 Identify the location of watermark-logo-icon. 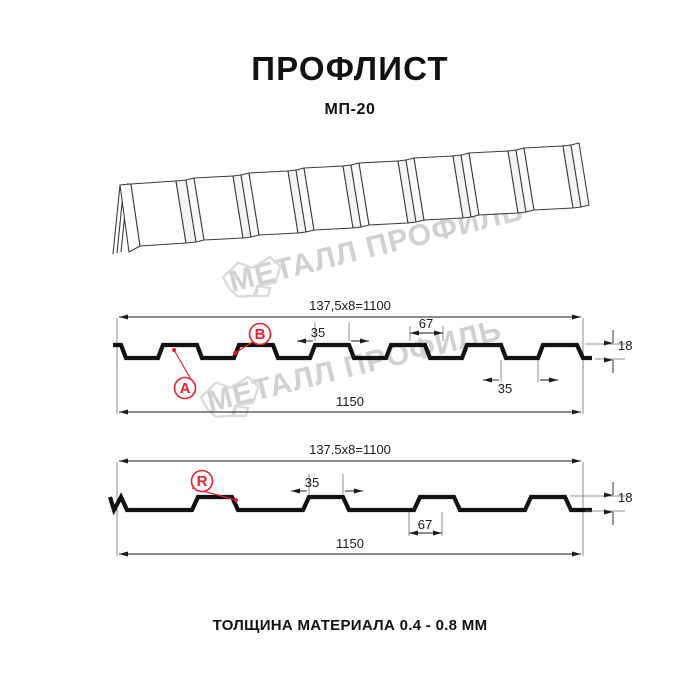
(251, 276).